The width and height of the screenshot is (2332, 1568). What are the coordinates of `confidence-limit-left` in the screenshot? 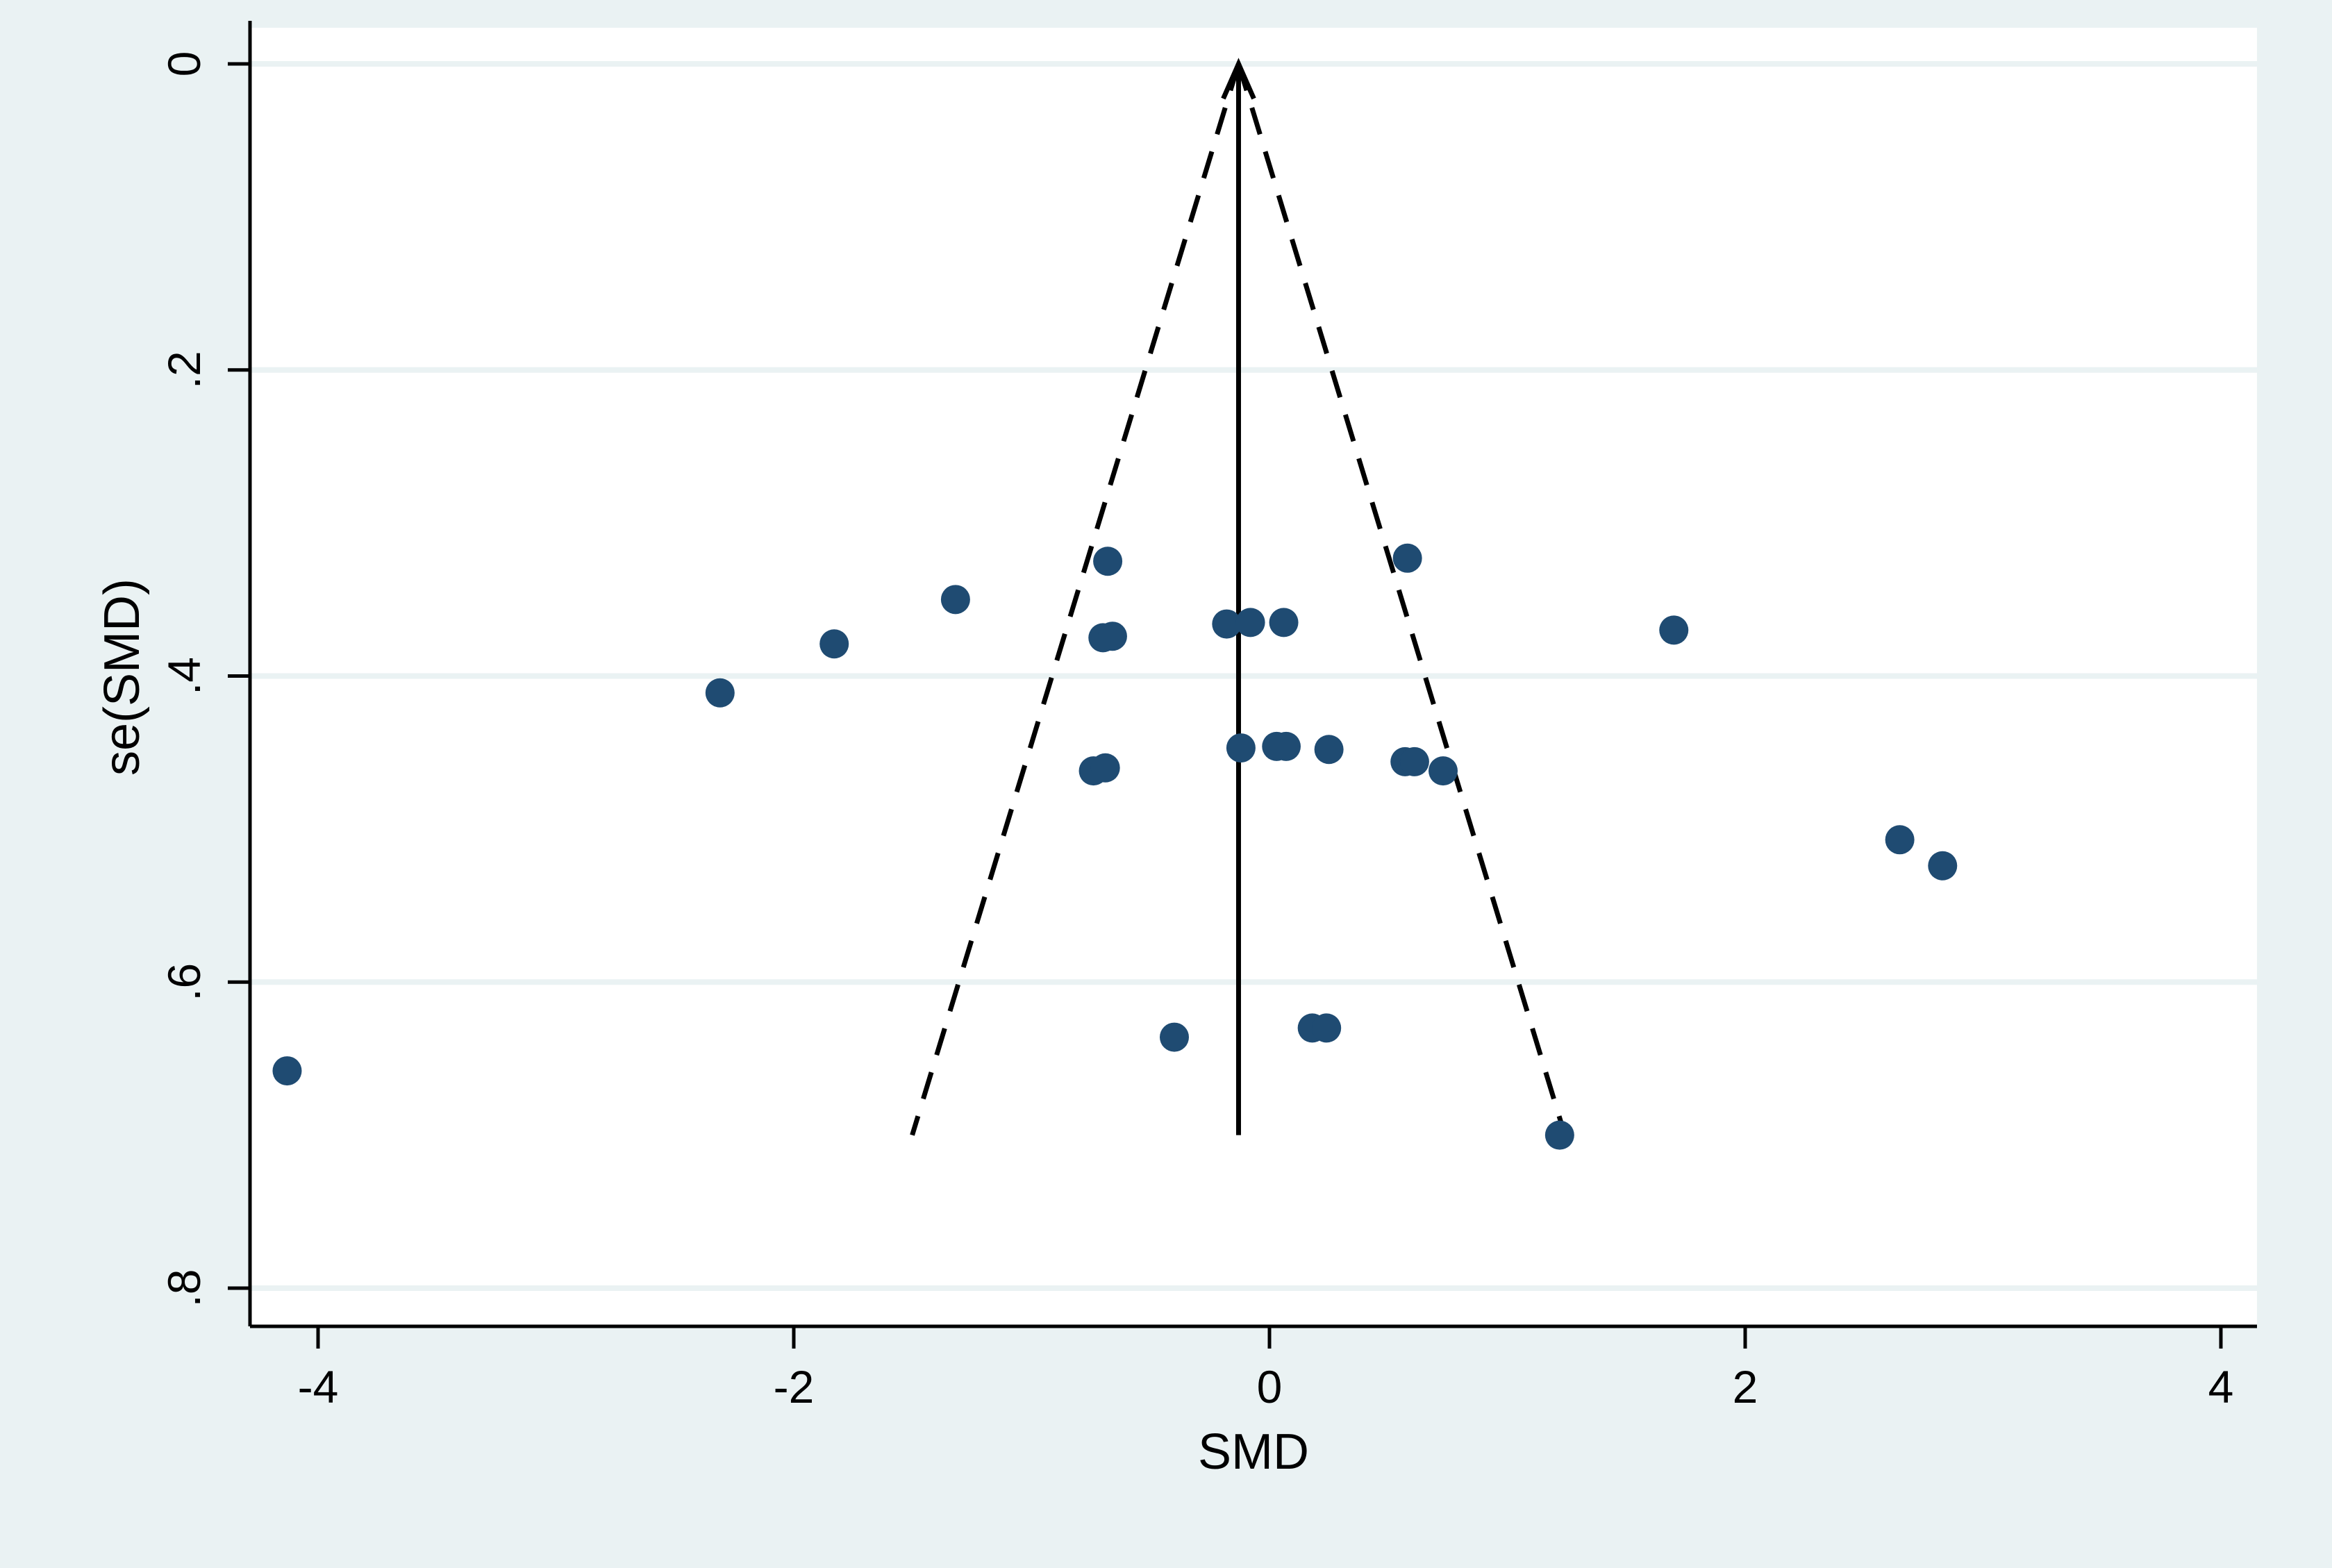 It's located at (1075, 599).